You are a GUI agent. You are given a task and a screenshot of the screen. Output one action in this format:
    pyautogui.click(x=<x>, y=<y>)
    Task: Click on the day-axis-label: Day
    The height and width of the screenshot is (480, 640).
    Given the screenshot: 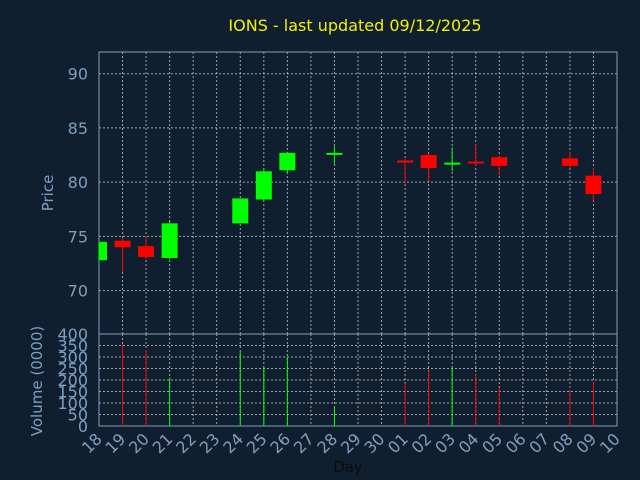 What is the action you would take?
    pyautogui.click(x=348, y=467)
    